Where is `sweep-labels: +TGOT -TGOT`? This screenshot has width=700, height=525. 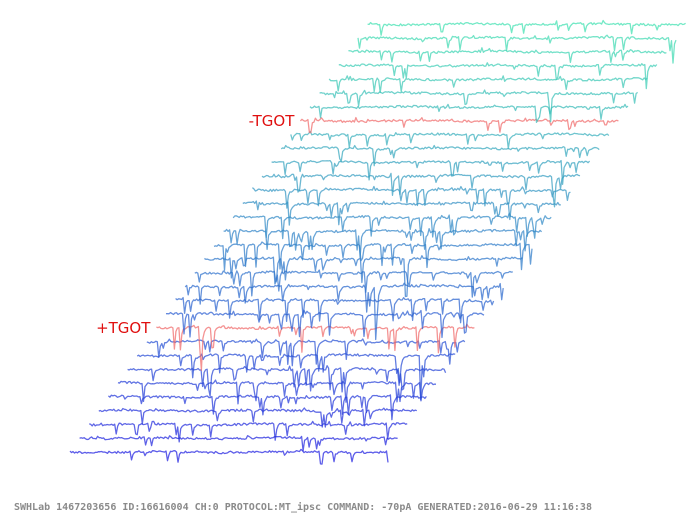
sweep-labels: +TGOT -TGOT is located at coordinates (195, 224).